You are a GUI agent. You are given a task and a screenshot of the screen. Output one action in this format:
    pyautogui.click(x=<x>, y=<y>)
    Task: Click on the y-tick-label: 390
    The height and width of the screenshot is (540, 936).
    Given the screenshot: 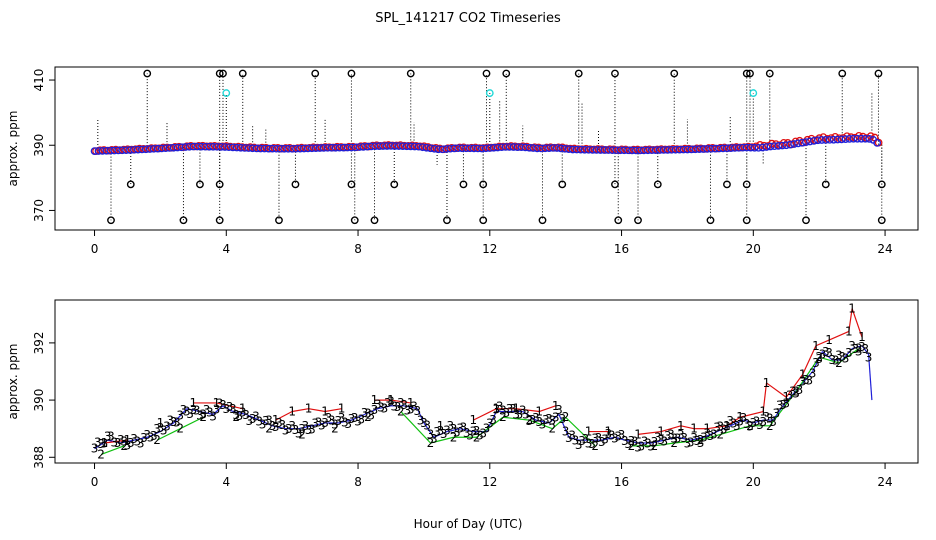 What is the action you would take?
    pyautogui.click(x=39, y=400)
    